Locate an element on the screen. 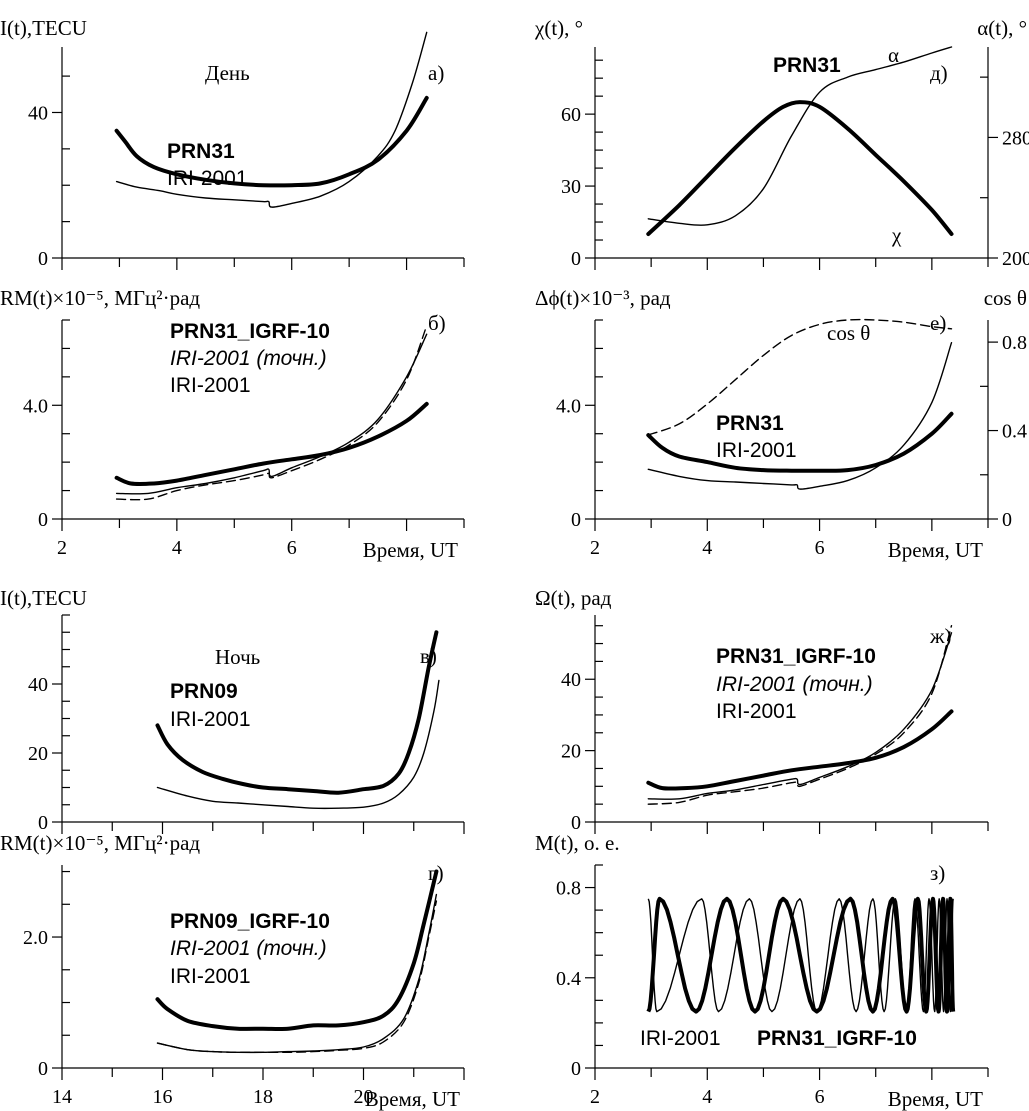 This screenshot has height=1111, width=1029. plot-b: 2 4 6 0 4.0 is located at coordinates (244, 439).